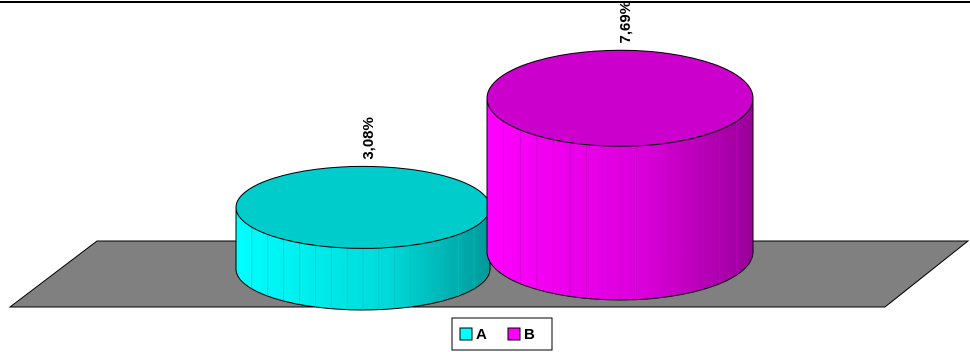 The width and height of the screenshot is (970, 352). Describe the element at coordinates (481, 334) in the screenshot. I see `legend-label: A` at that location.